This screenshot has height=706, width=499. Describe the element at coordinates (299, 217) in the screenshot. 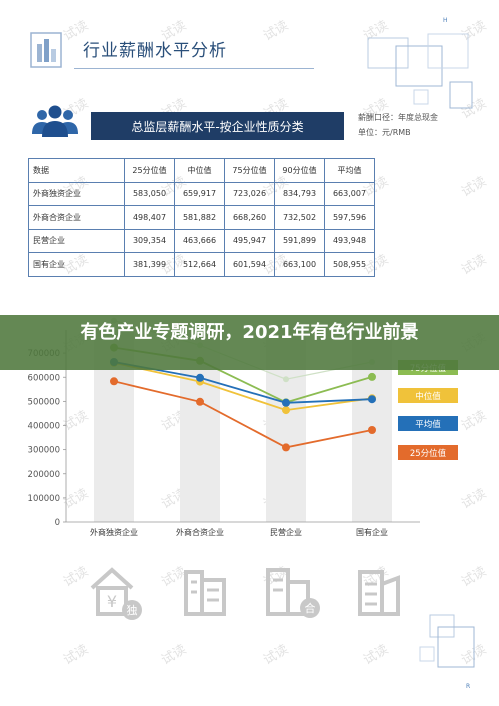

I see `table-cell: 732,502` at that location.